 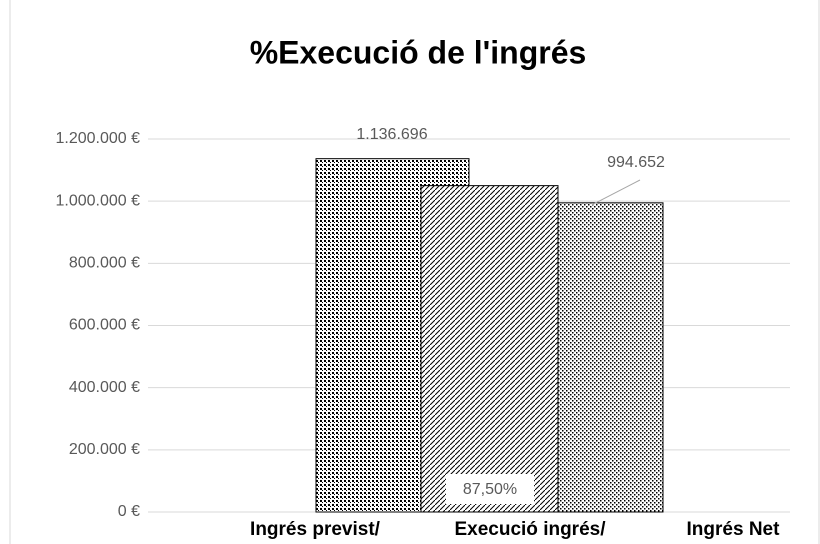 What do you see at coordinates (734, 529) in the screenshot?
I see `x-tick-label: Ingrés Net` at bounding box center [734, 529].